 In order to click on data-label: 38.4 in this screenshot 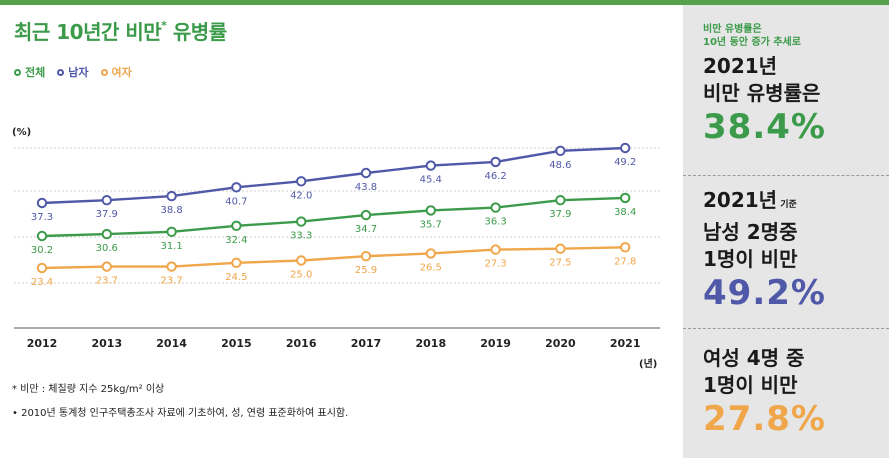, I will do `click(625, 212)`.